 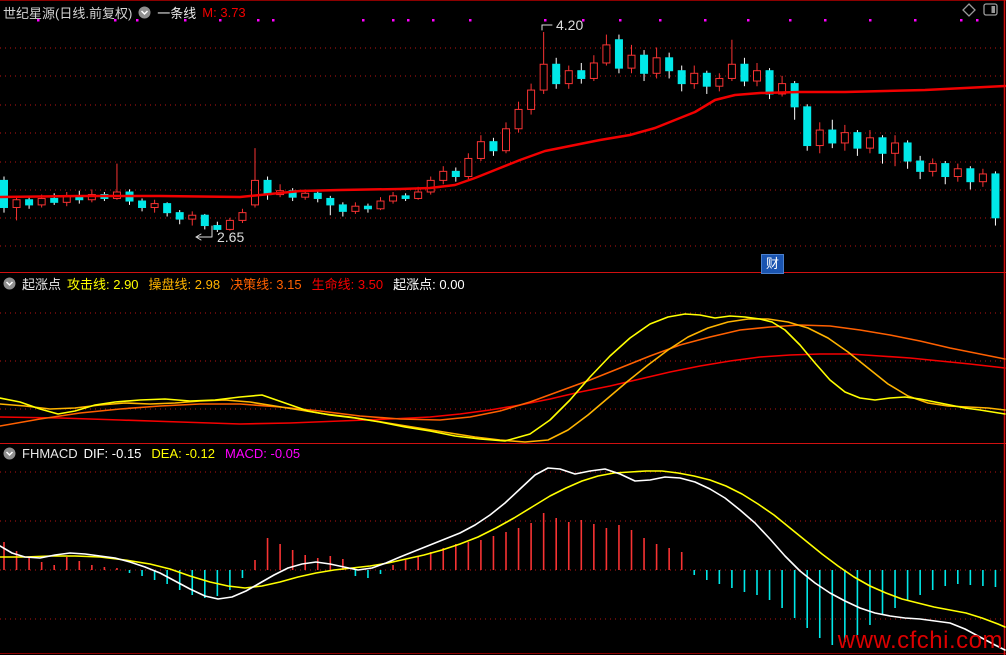 What do you see at coordinates (103, 284) in the screenshot?
I see `field-攻击线: 攻击线: 2.90` at bounding box center [103, 284].